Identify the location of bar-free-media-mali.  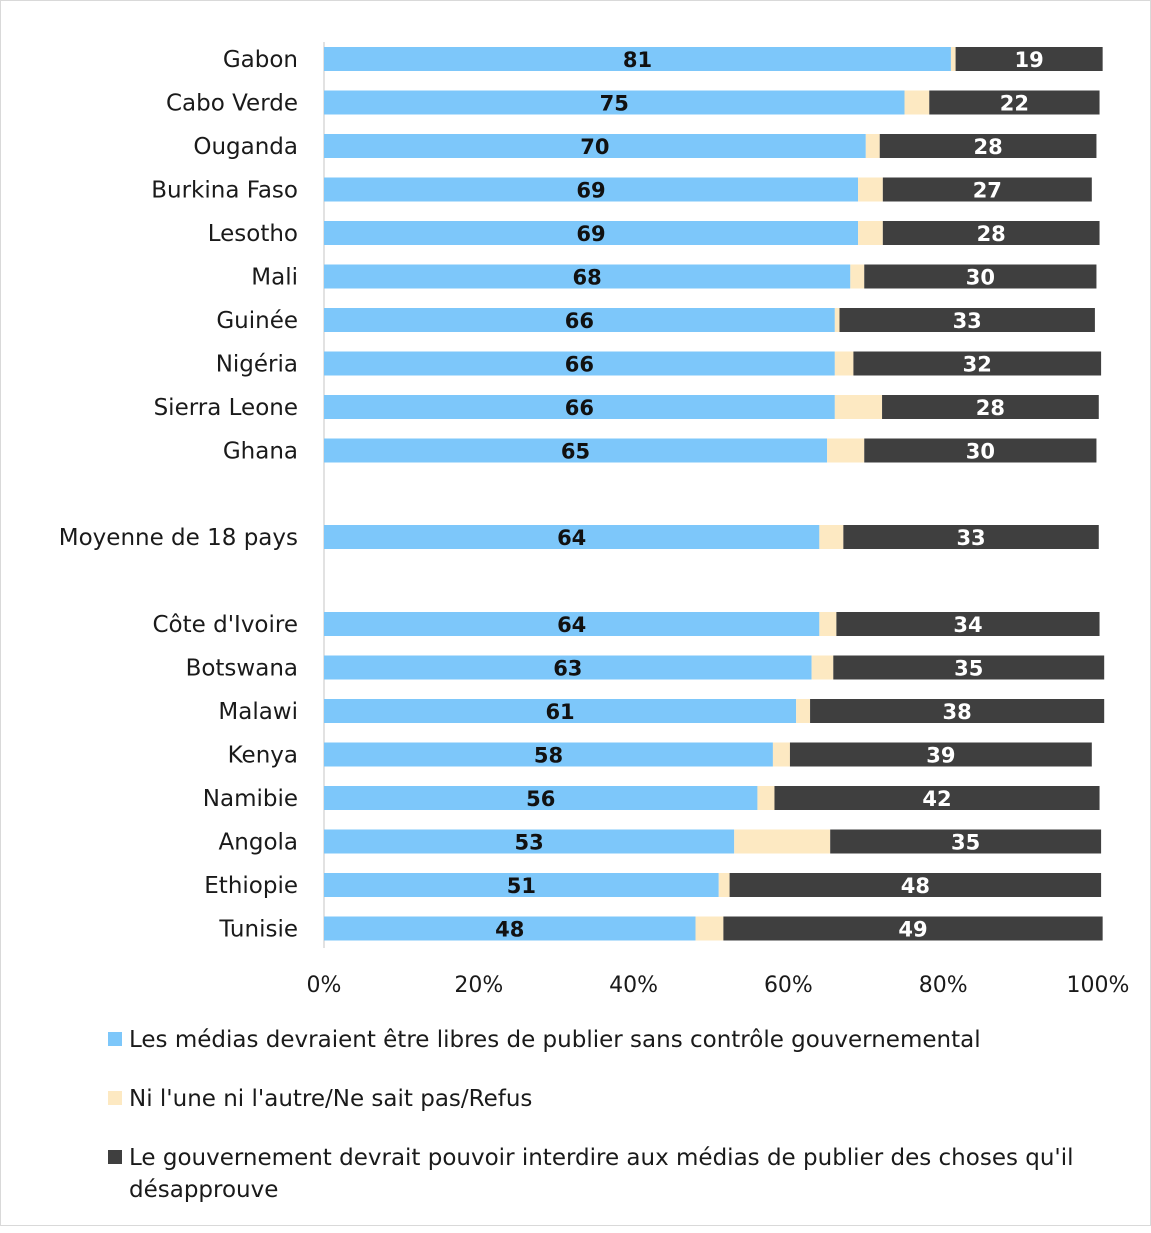
(587, 276).